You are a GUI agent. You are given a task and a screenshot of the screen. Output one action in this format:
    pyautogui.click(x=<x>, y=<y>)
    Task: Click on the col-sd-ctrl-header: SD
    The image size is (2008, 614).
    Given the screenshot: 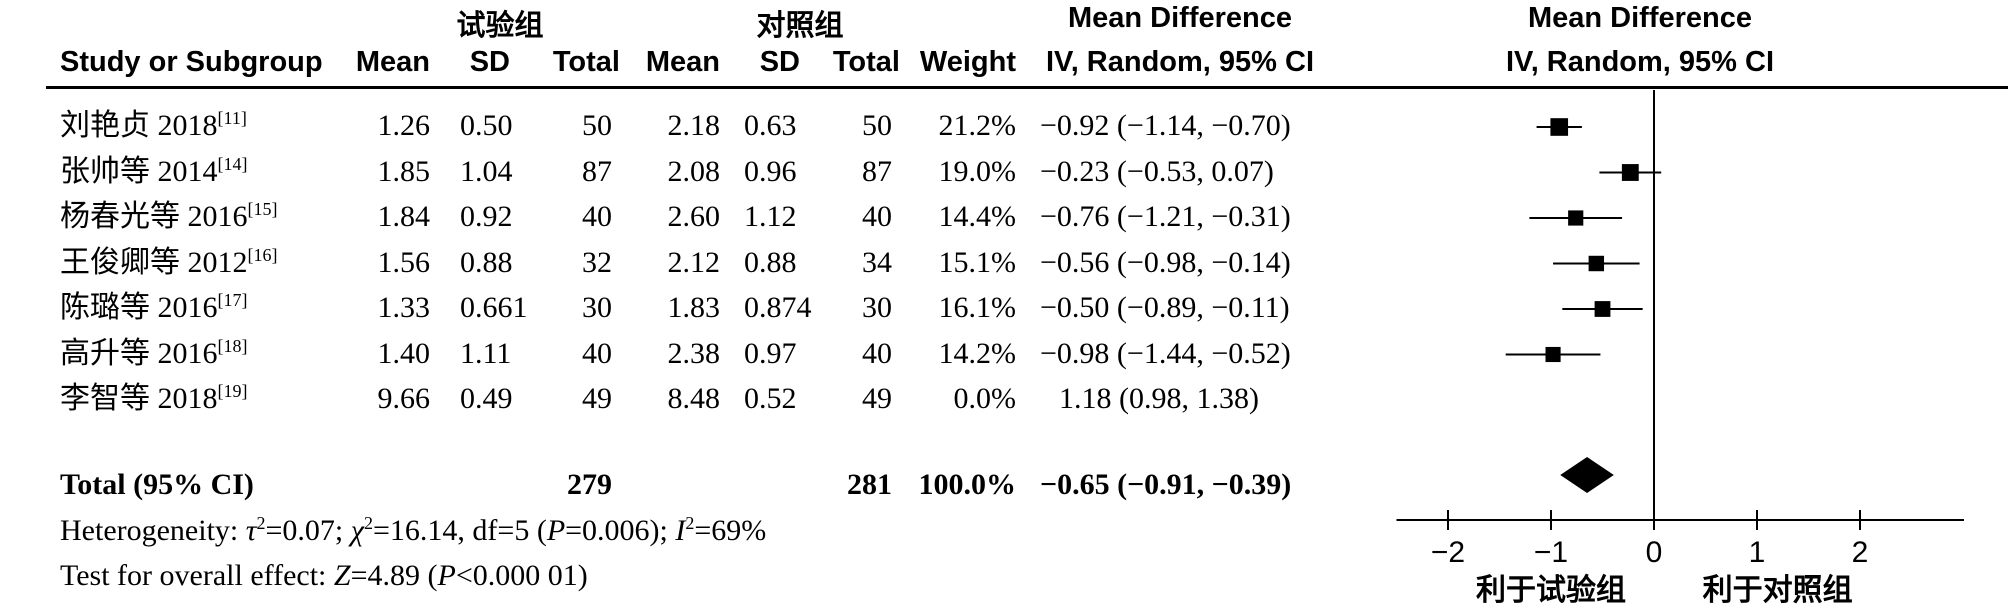 What is the action you would take?
    pyautogui.click(x=779, y=62)
    